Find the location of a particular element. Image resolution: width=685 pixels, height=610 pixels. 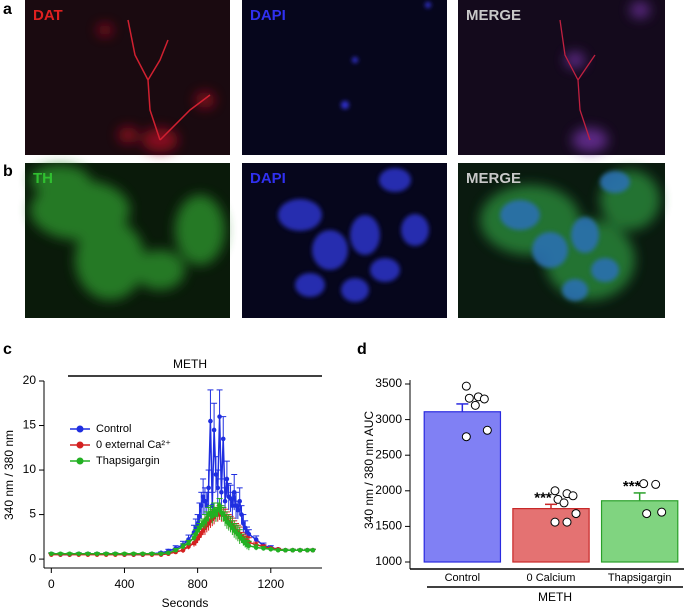

image-dat is located at coordinates (127, 77).